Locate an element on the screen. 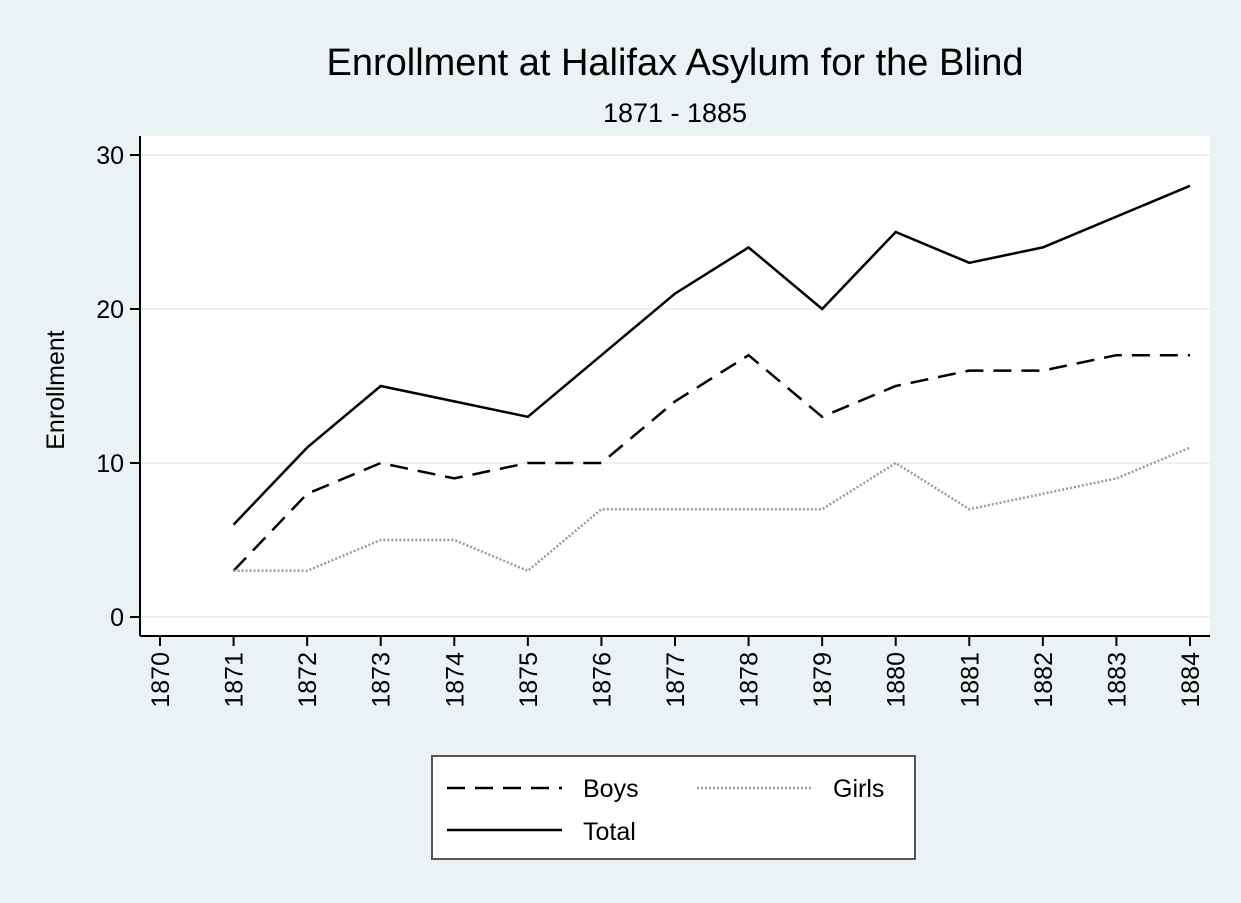  x-tick-label-1875: 1875 is located at coordinates (529, 680).